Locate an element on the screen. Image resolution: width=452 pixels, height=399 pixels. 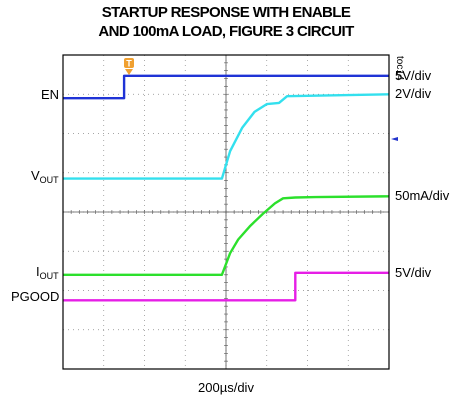
trigger-marker-text: T is located at coordinates (129, 64).